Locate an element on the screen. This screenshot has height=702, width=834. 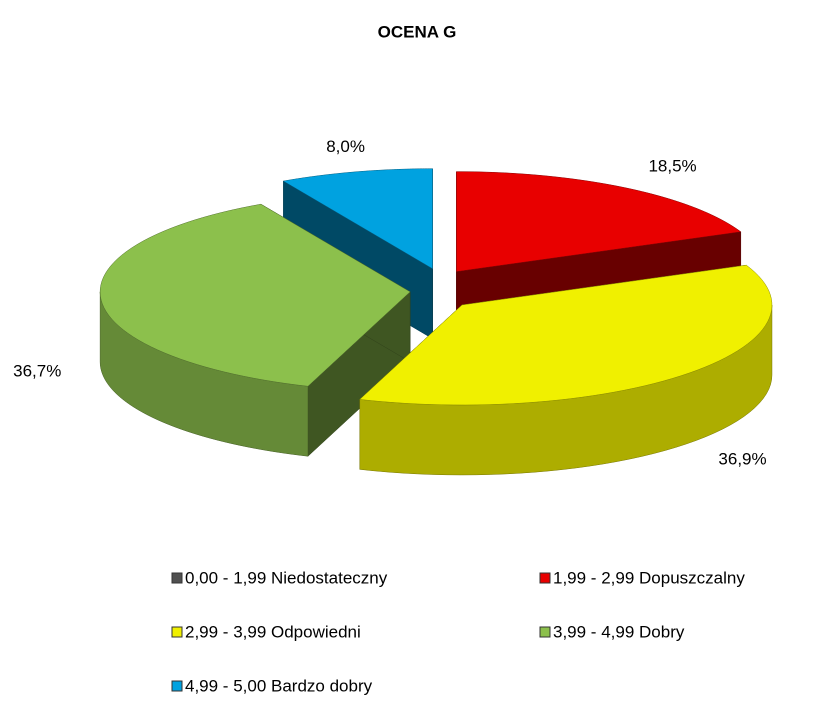
data-label: 36,7% is located at coordinates (37, 371).